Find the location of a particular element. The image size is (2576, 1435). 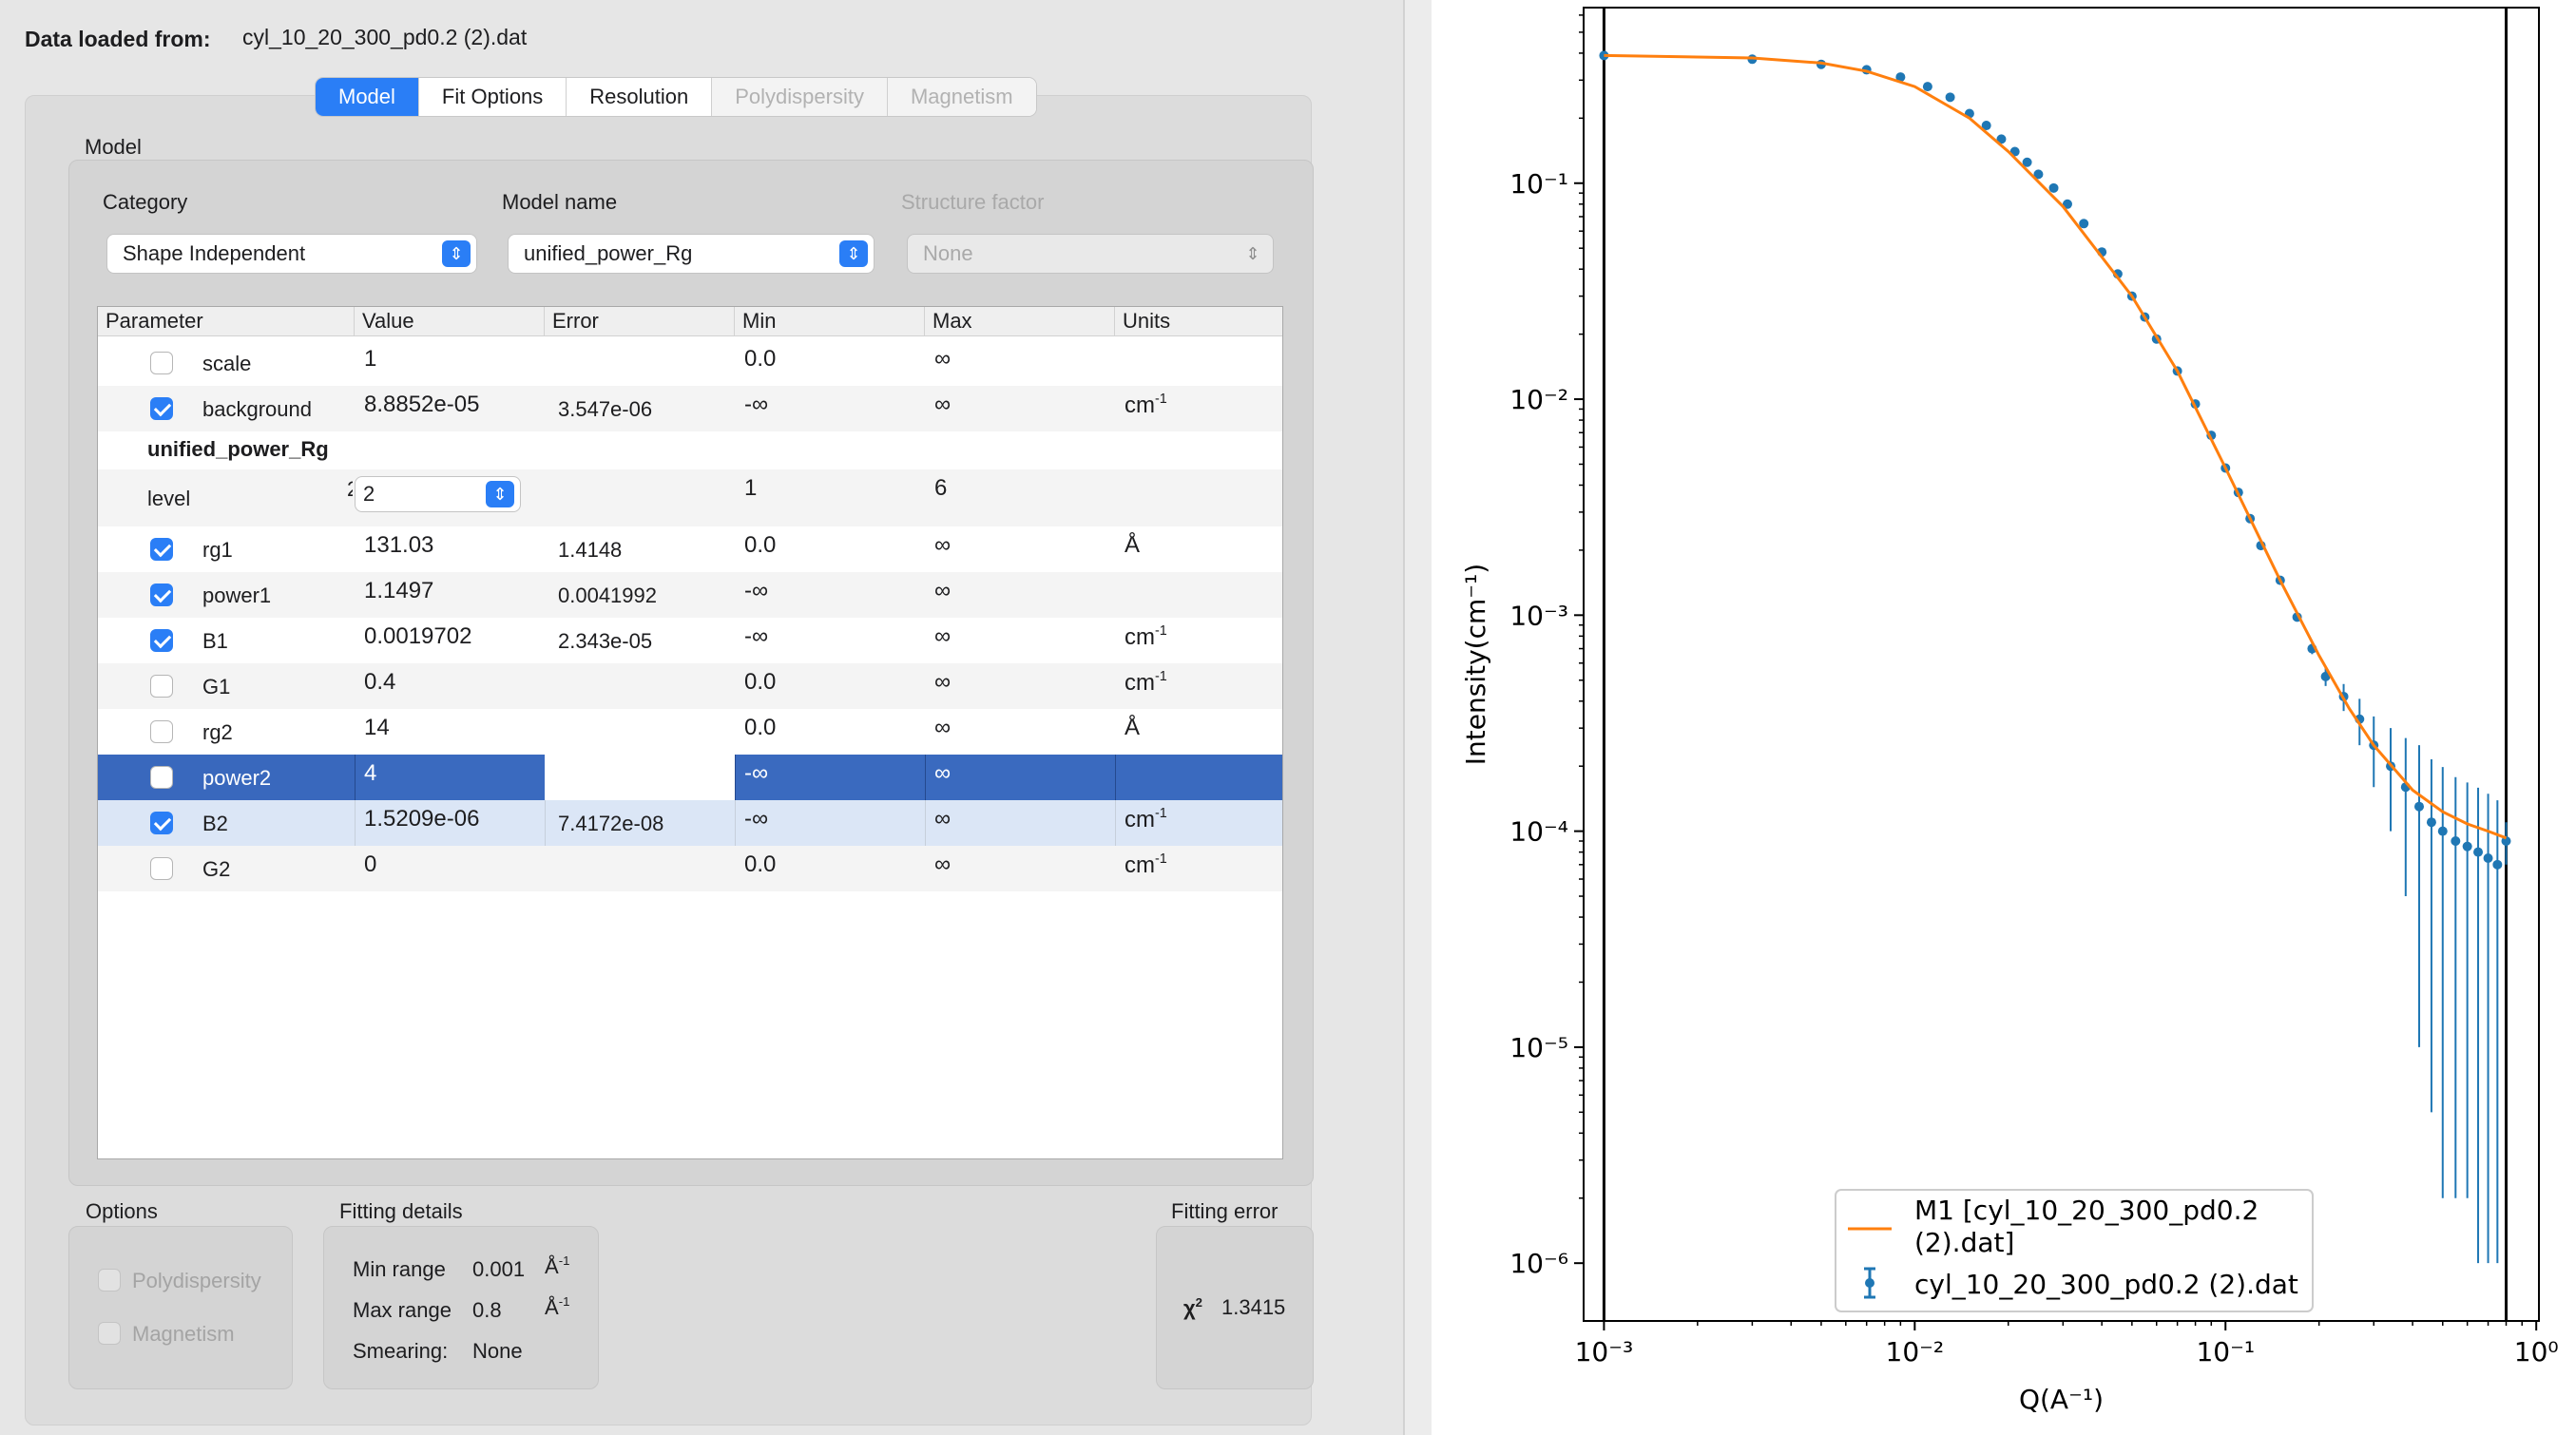

category-select: Shape Independent ⇕ is located at coordinates (291, 254).